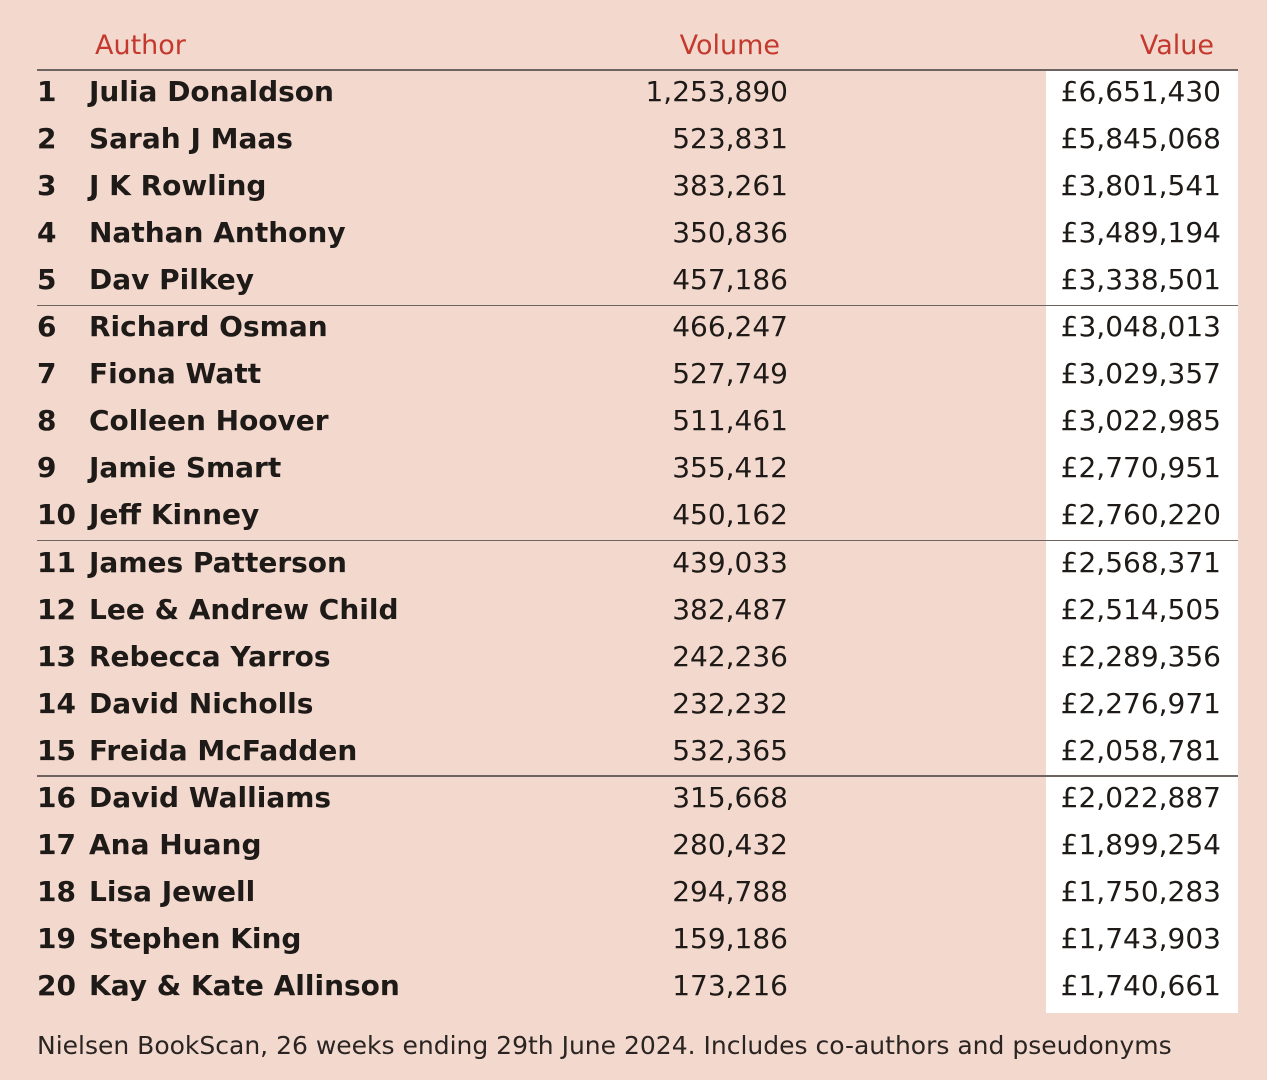  I want to click on value: £2,514,505, so click(1140, 609).